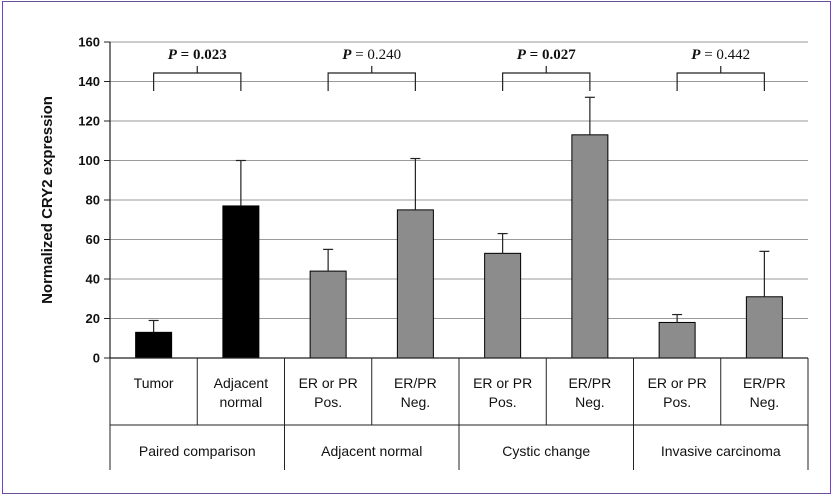 The image size is (835, 497). What do you see at coordinates (197, 451) in the screenshot?
I see `group-label: Paired comparison` at bounding box center [197, 451].